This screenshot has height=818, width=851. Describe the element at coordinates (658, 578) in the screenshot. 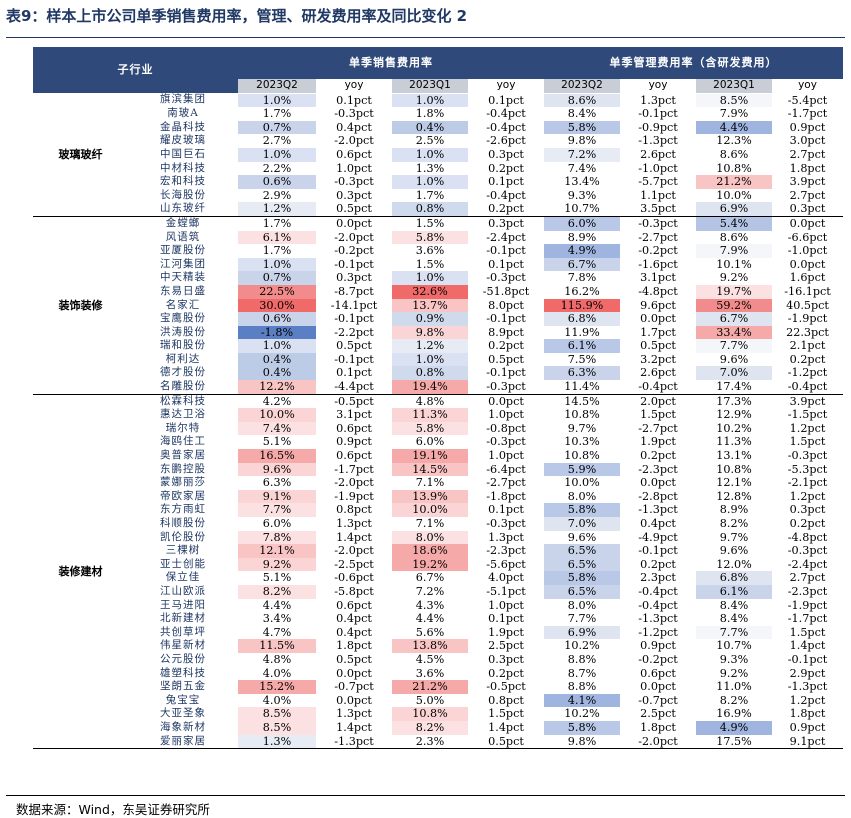

I see `value-cell: 2.3pct` at that location.